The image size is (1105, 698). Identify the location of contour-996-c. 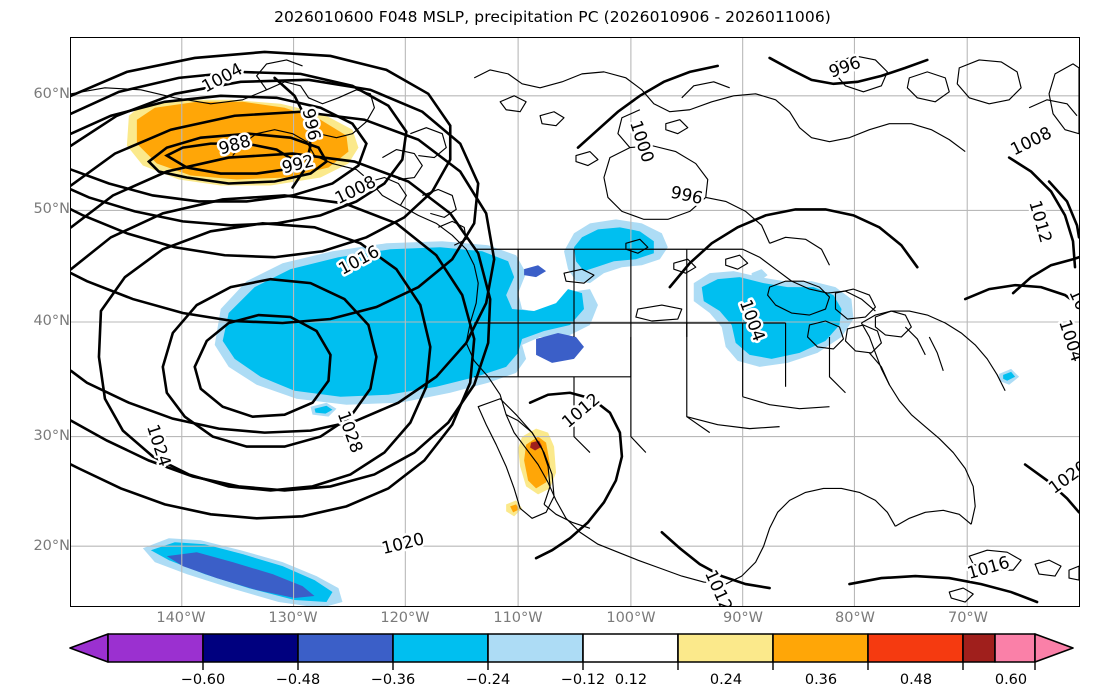
(848, 71).